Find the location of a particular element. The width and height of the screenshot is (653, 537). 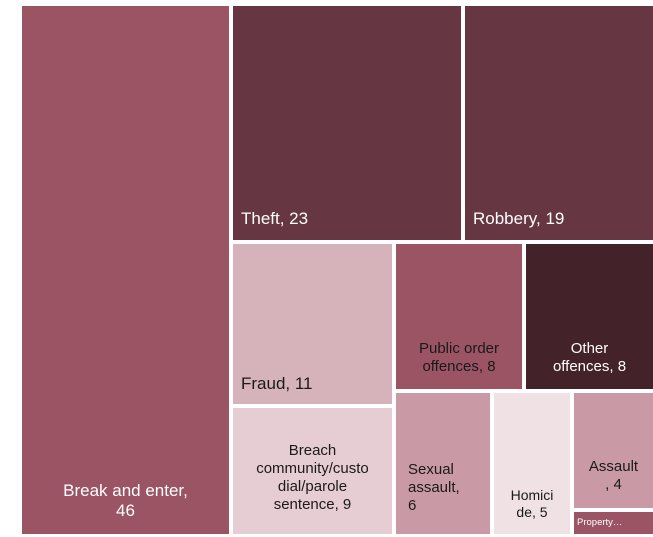

treemap-tile-label: Fraud, 11 is located at coordinates (277, 383).